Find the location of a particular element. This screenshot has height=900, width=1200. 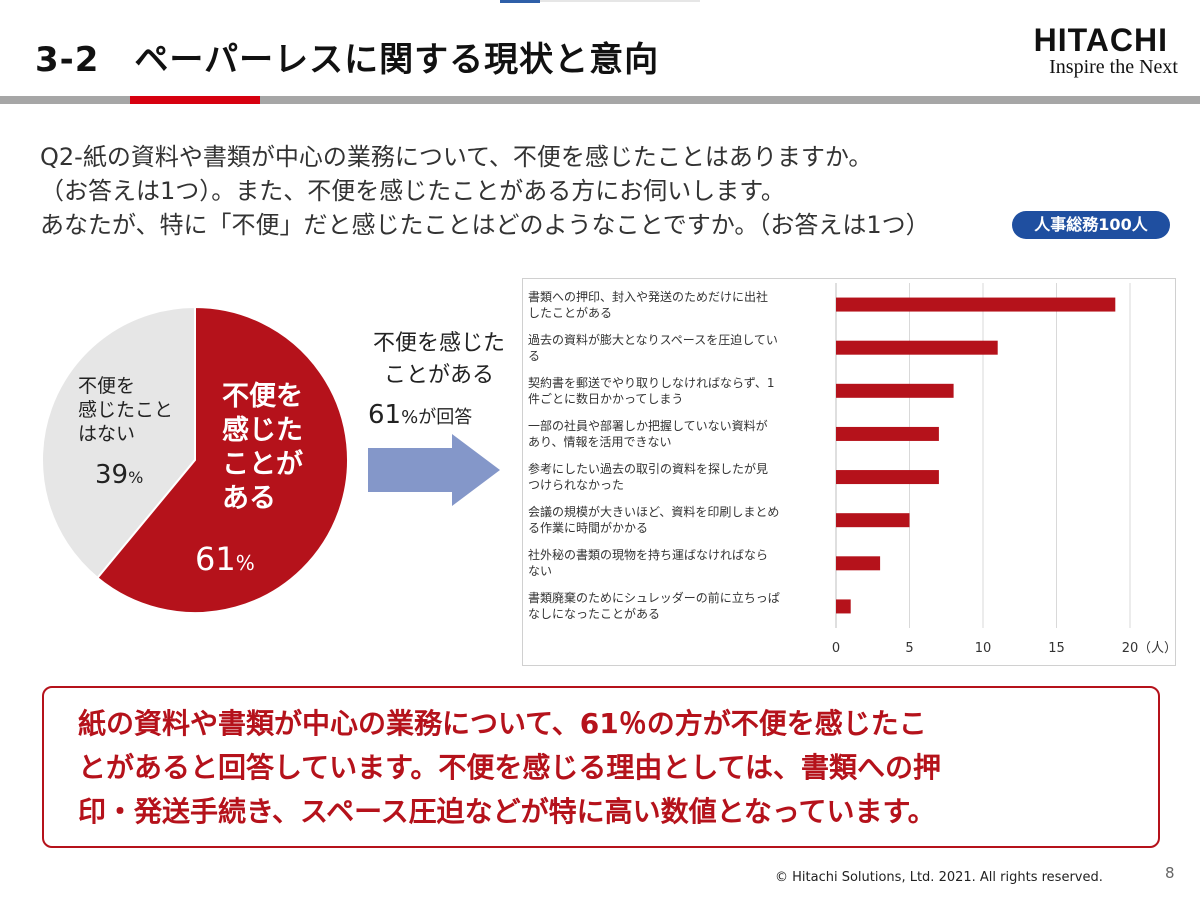

conclusion-line-1: 紙の資料や書類が中心の業務について、61％の方が不便を感じたこ is located at coordinates (502, 723).